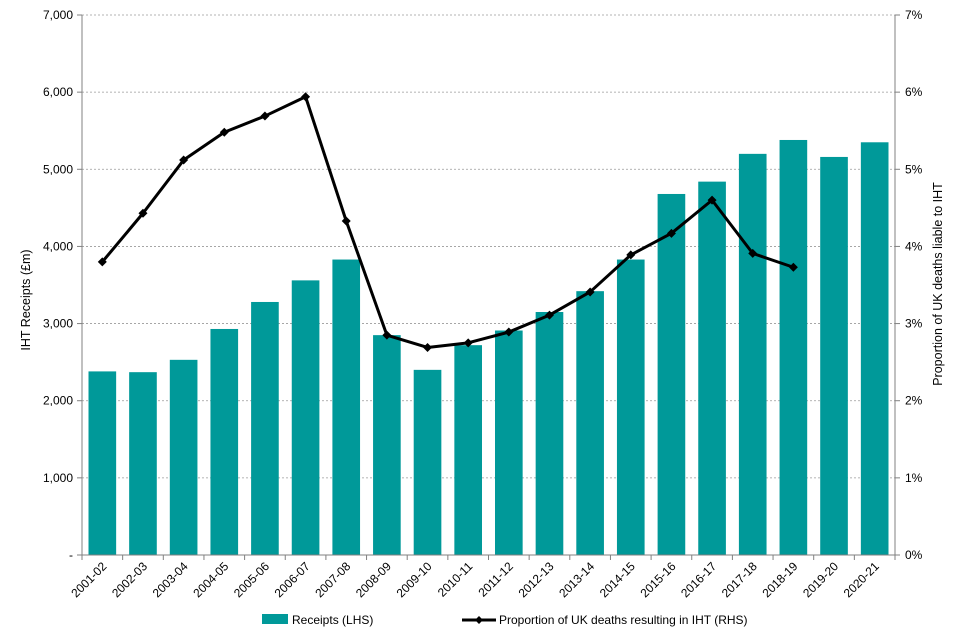 This screenshot has height=640, width=960. Describe the element at coordinates (658, 579) in the screenshot. I see `x-tick-label: 2015-16` at that location.